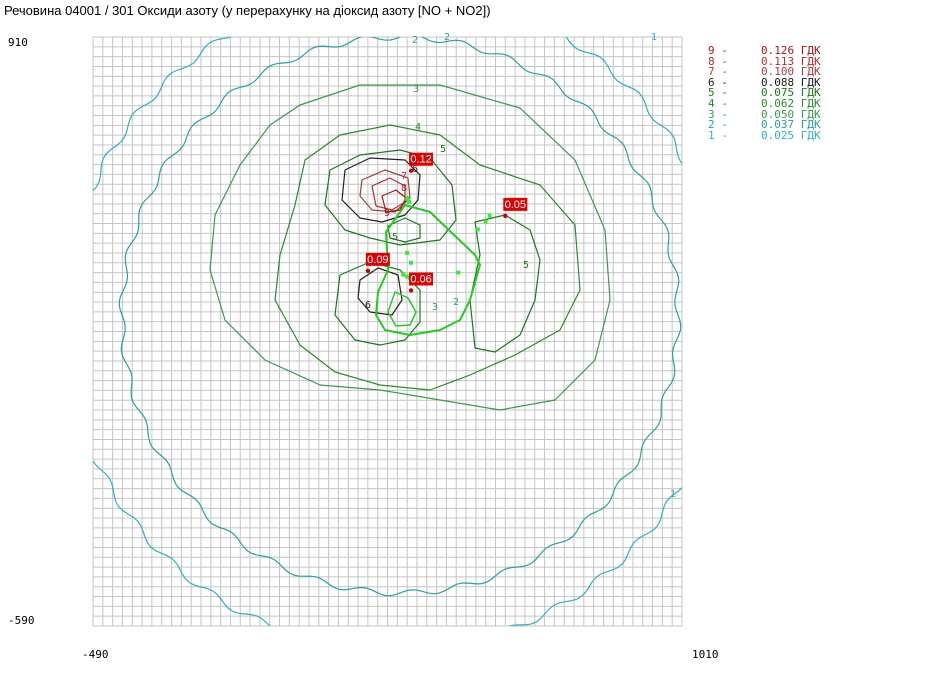  I want to click on x-max-label: 1010, so click(705, 654).